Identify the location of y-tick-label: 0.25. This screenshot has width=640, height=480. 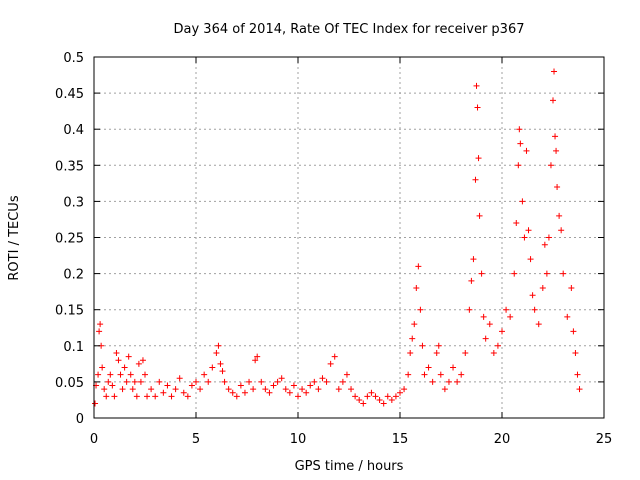
(69, 239).